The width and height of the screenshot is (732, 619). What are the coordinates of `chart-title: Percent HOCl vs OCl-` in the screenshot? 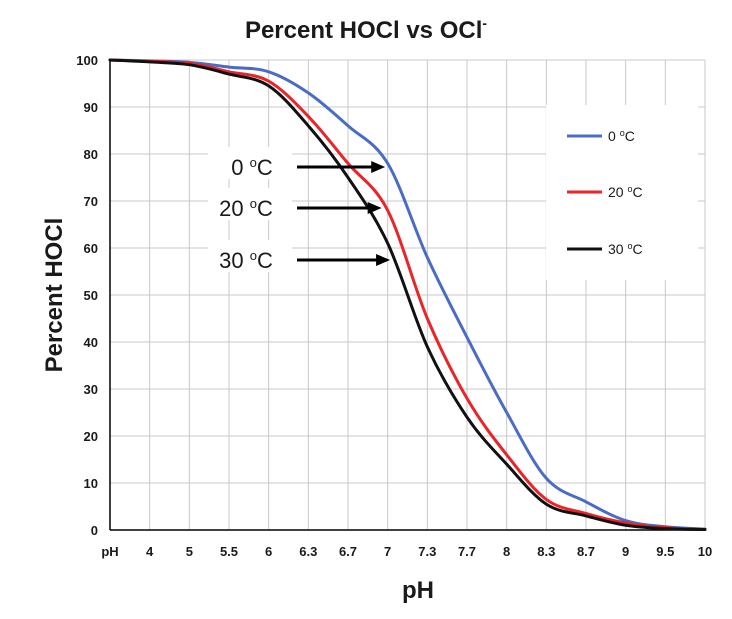 It's located at (366, 29).